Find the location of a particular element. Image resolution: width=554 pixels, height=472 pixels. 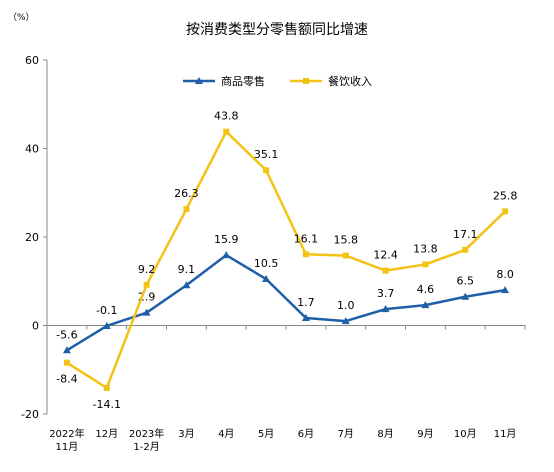

x-tick-label-line: 5月 is located at coordinates (266, 434).